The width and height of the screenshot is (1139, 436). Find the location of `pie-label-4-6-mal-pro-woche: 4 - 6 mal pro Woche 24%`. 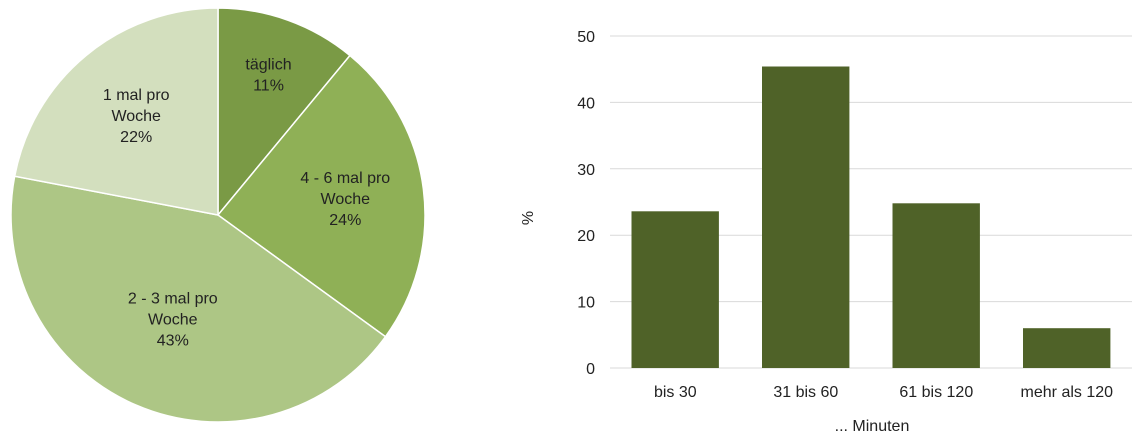

pie-label-4-6-mal-pro-woche: 4 - 6 mal pro Woche 24% is located at coordinates (345, 199).